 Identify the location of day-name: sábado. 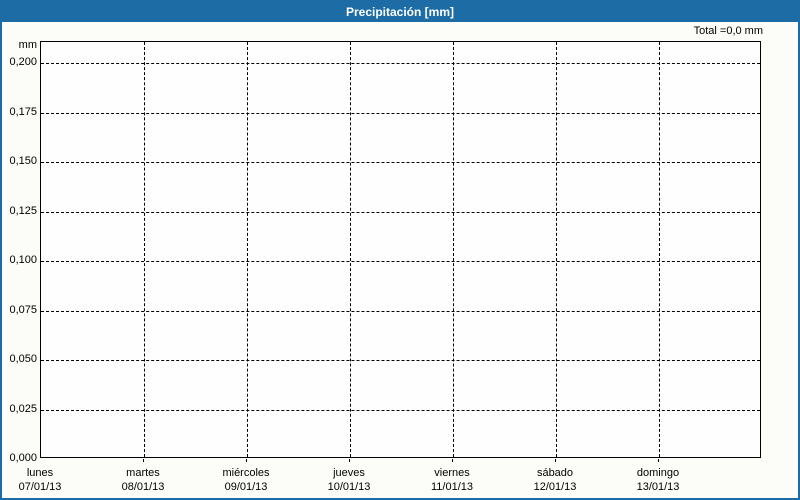
(555, 473).